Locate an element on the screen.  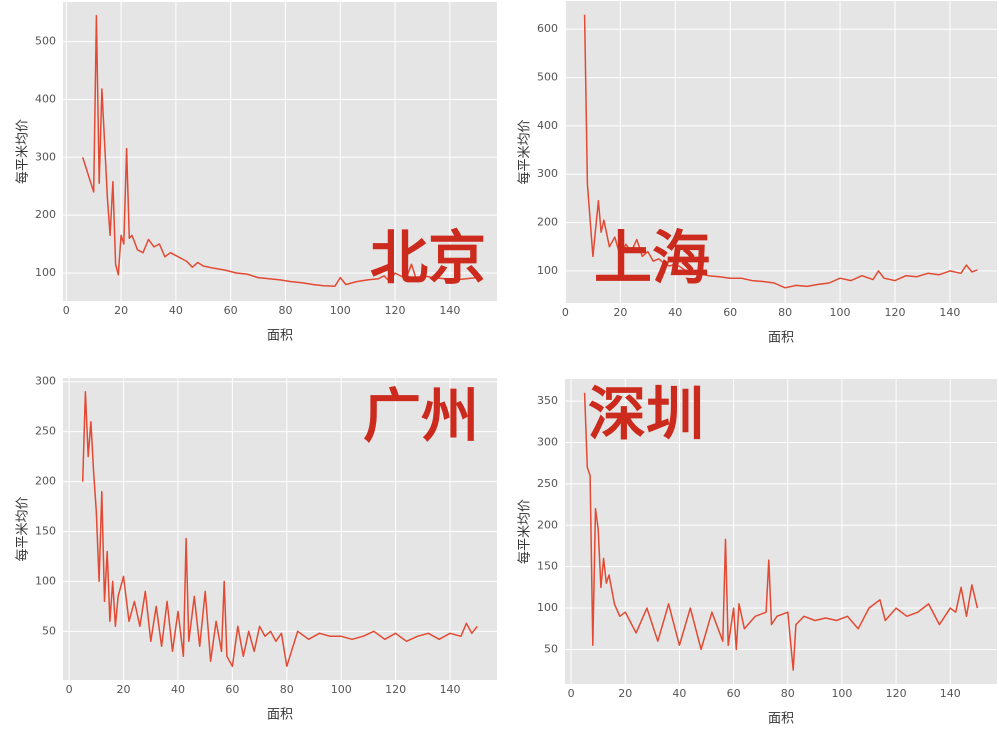
city-annotation: 北京 is located at coordinates (428, 258).